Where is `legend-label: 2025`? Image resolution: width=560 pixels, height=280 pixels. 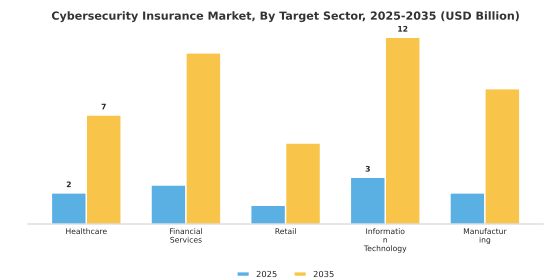 legend-label: 2025 is located at coordinates (266, 274).